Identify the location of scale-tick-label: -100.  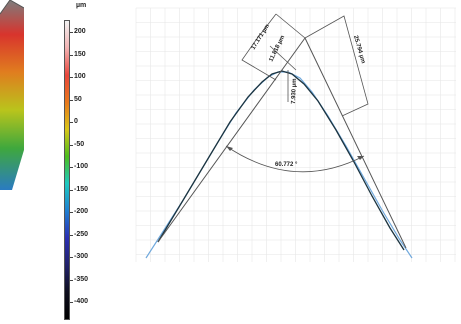
(81, 166).